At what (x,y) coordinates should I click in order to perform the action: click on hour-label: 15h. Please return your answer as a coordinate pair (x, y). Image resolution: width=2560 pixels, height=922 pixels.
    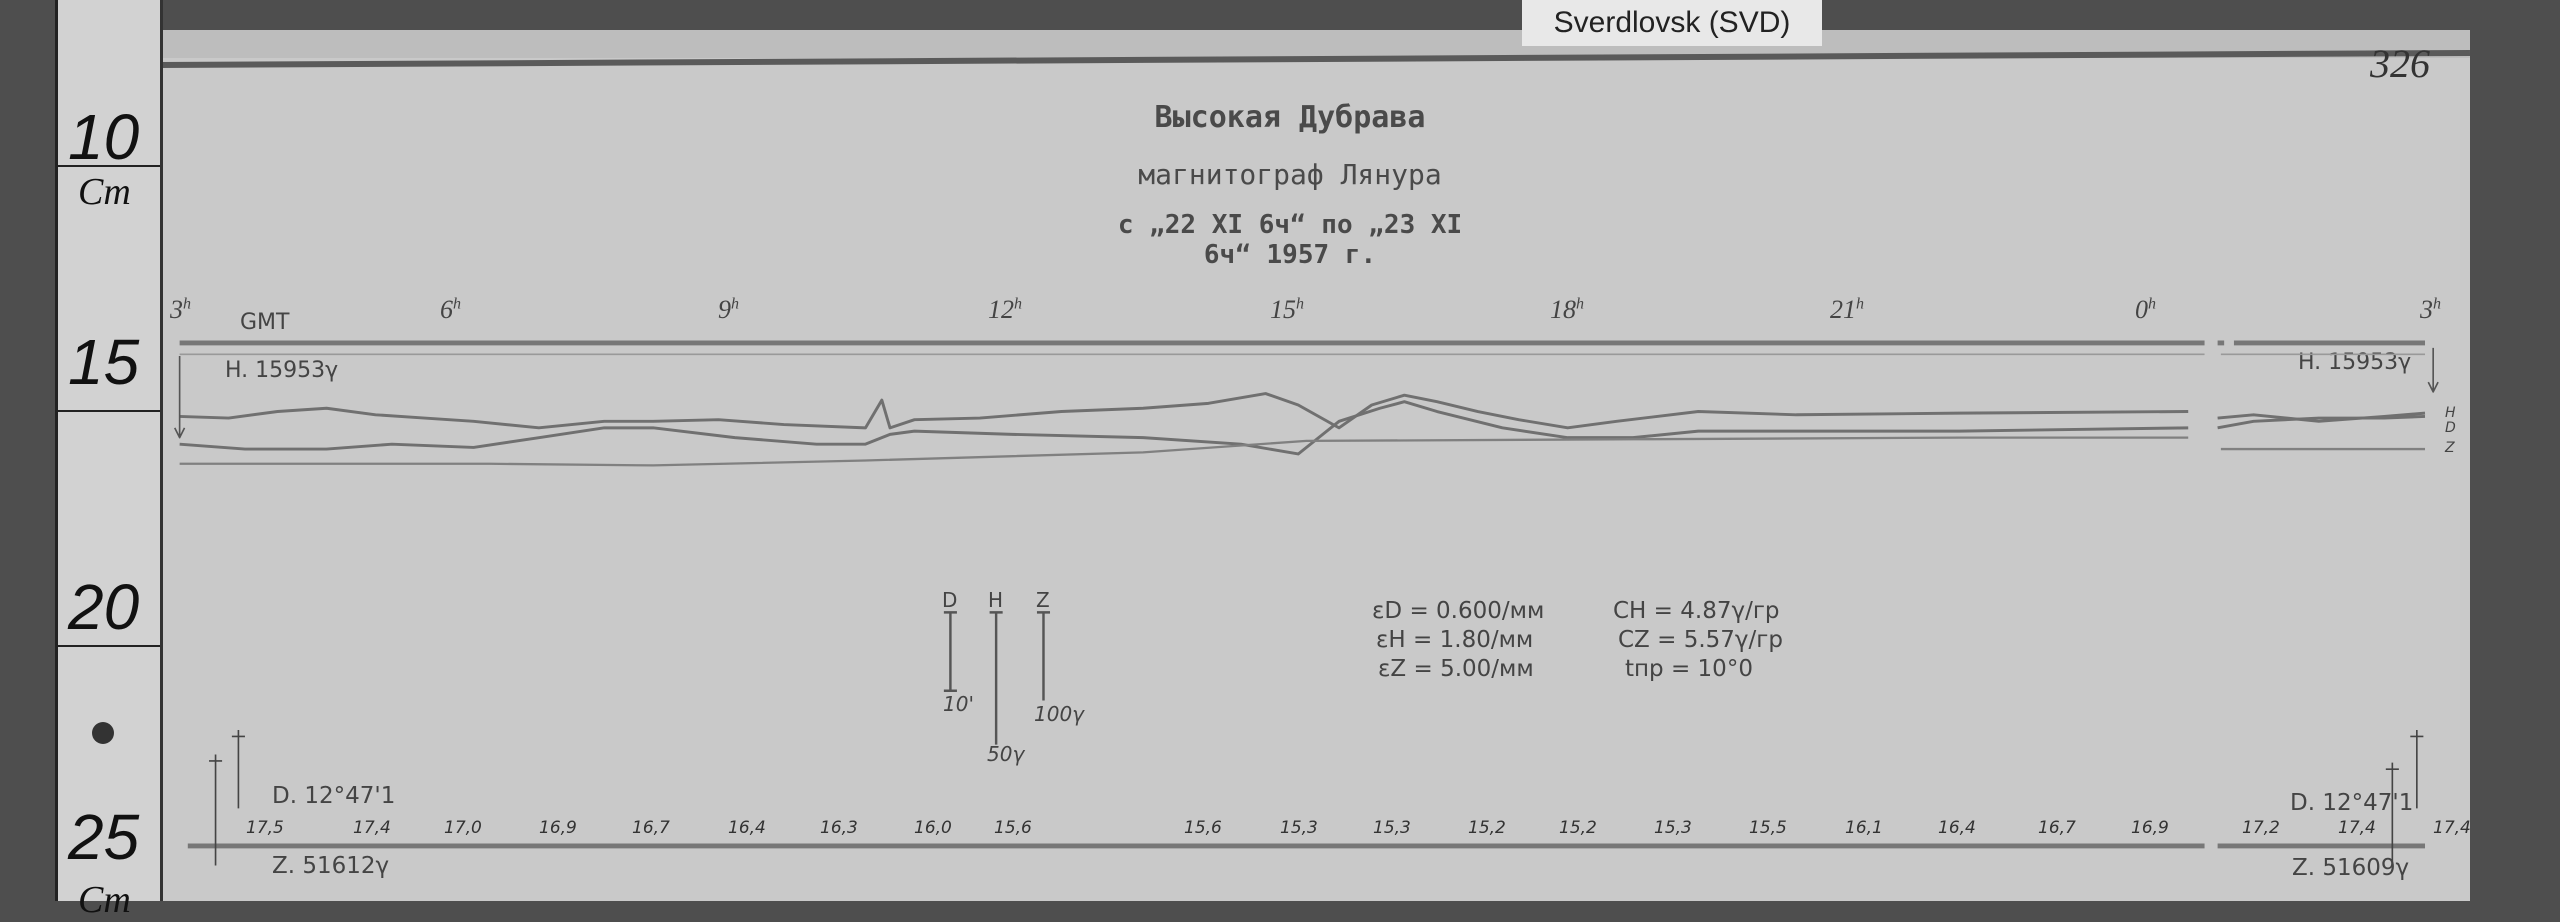
    Looking at the image, I should click on (1287, 309).